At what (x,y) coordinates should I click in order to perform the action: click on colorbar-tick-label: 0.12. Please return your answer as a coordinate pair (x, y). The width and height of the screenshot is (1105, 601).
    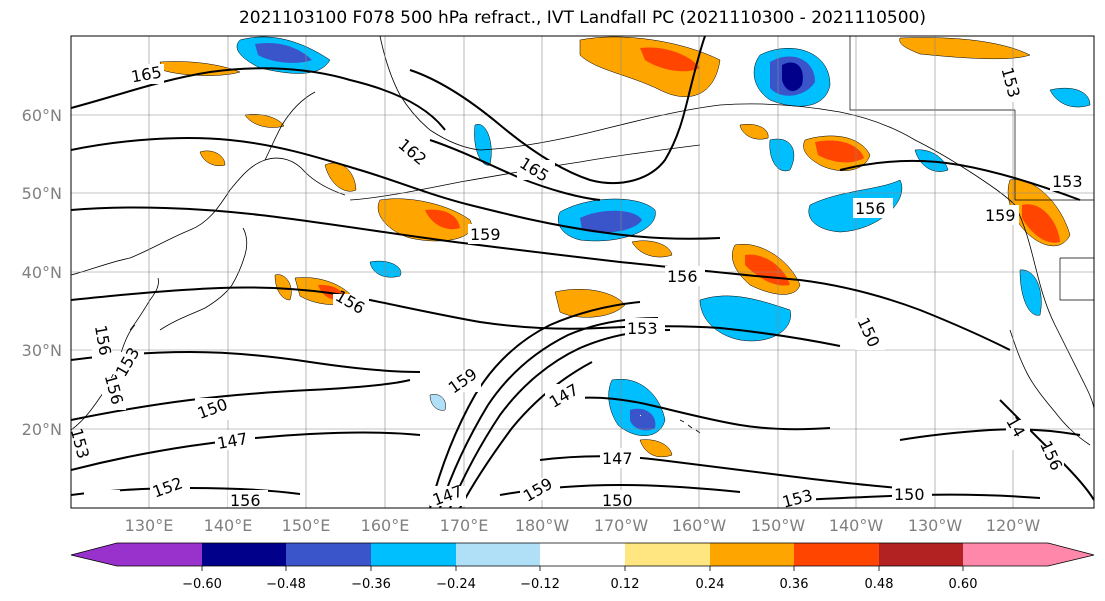
    Looking at the image, I should click on (625, 584).